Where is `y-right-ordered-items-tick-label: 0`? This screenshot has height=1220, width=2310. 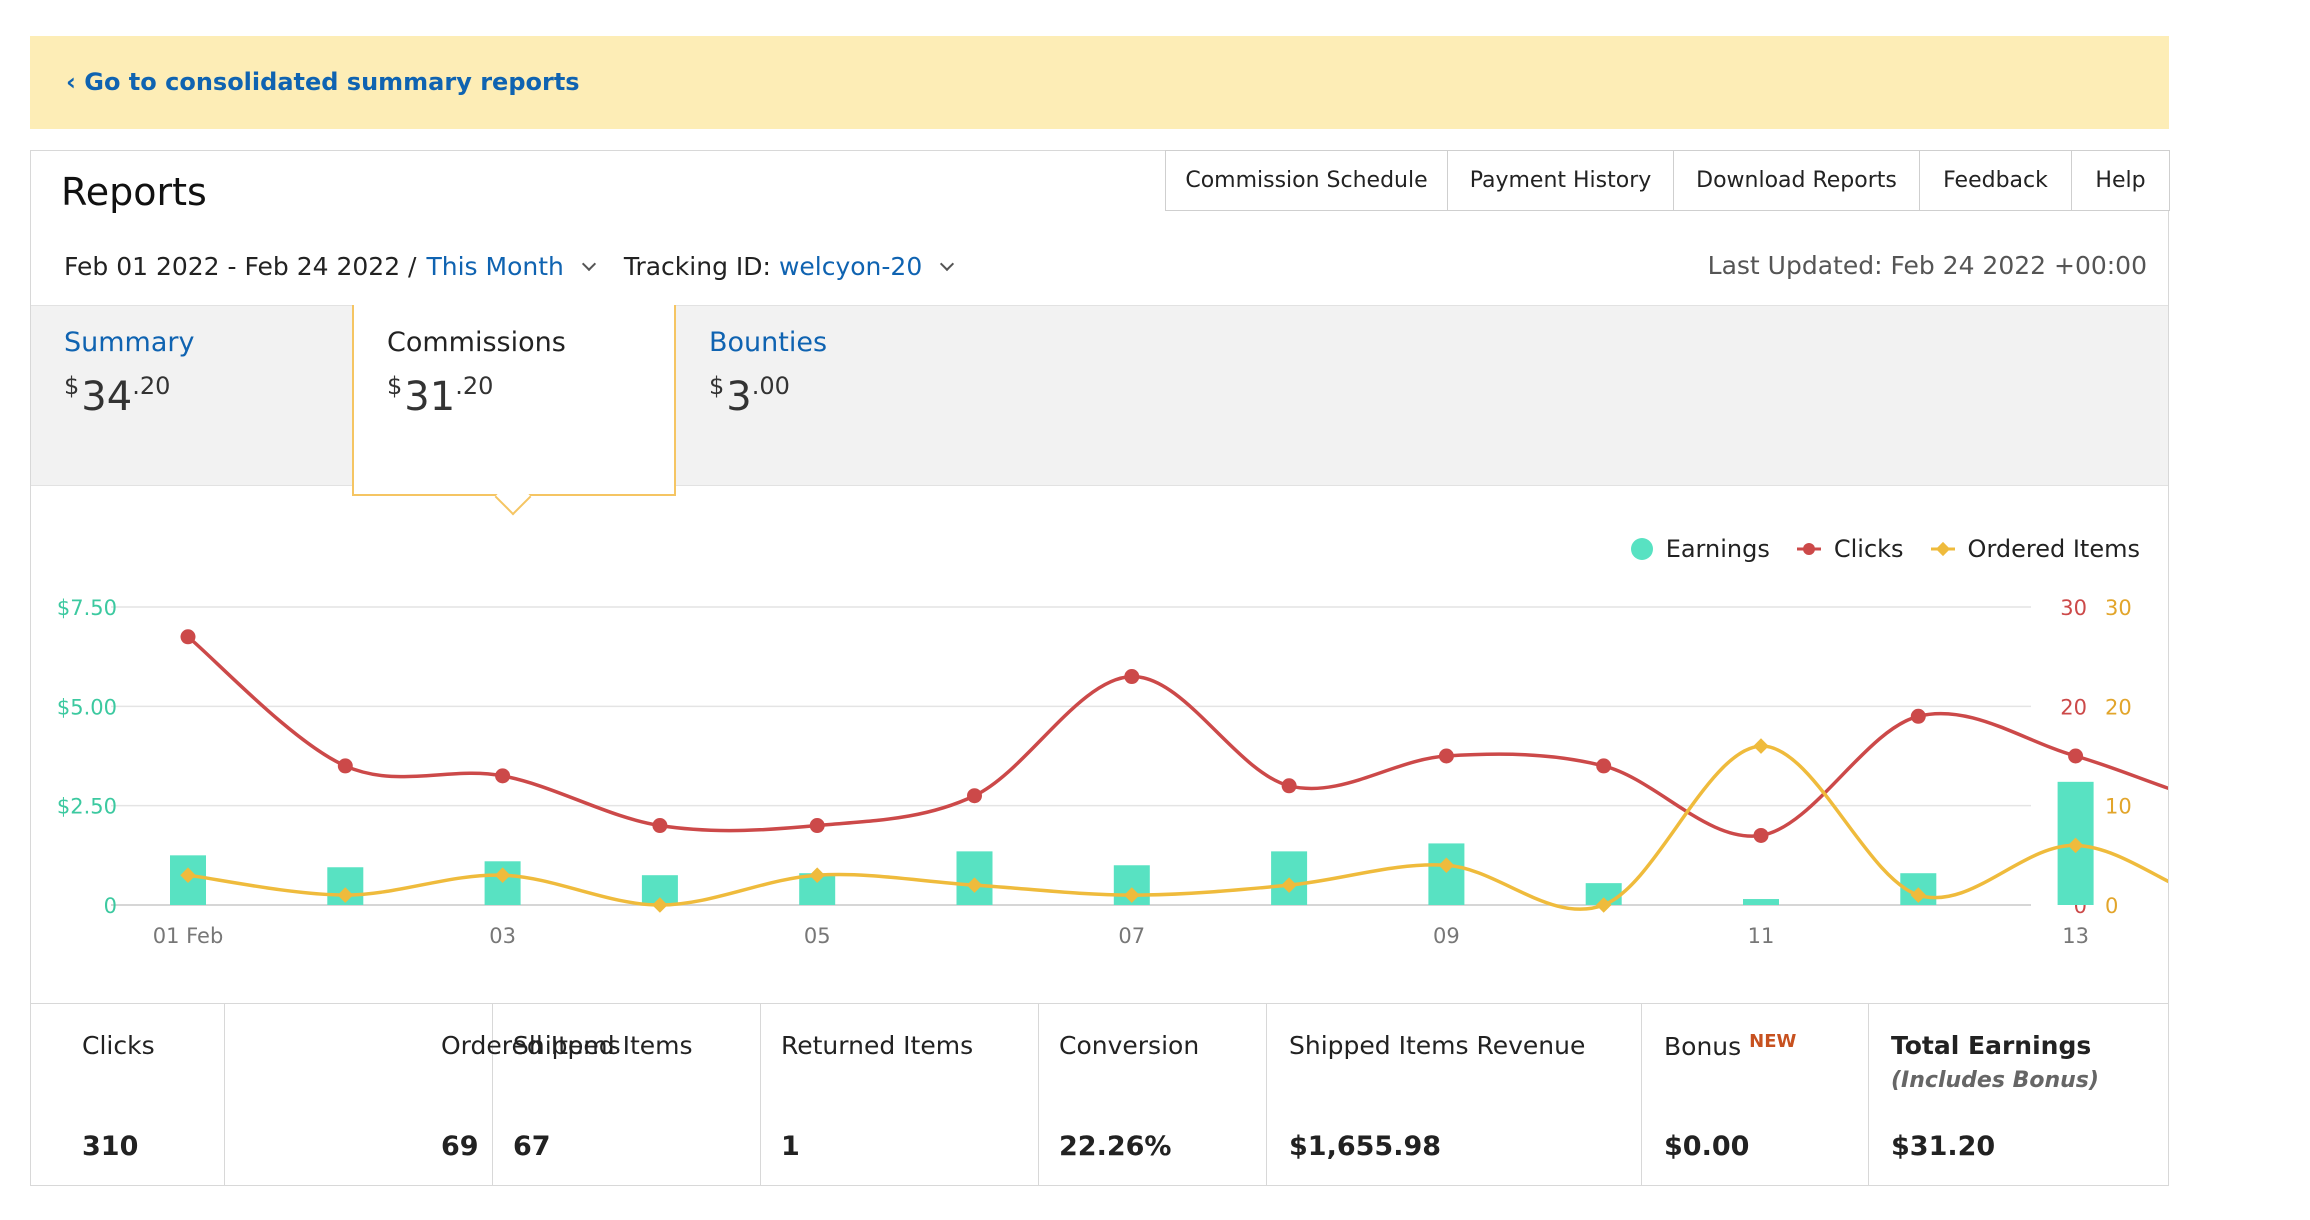
y-right-ordered-items-tick-label: 0 is located at coordinates (2111, 906).